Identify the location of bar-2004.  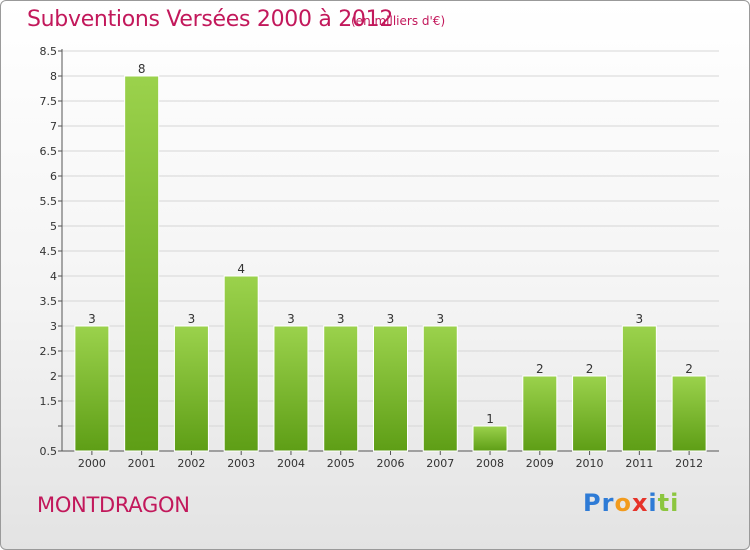
(291, 388).